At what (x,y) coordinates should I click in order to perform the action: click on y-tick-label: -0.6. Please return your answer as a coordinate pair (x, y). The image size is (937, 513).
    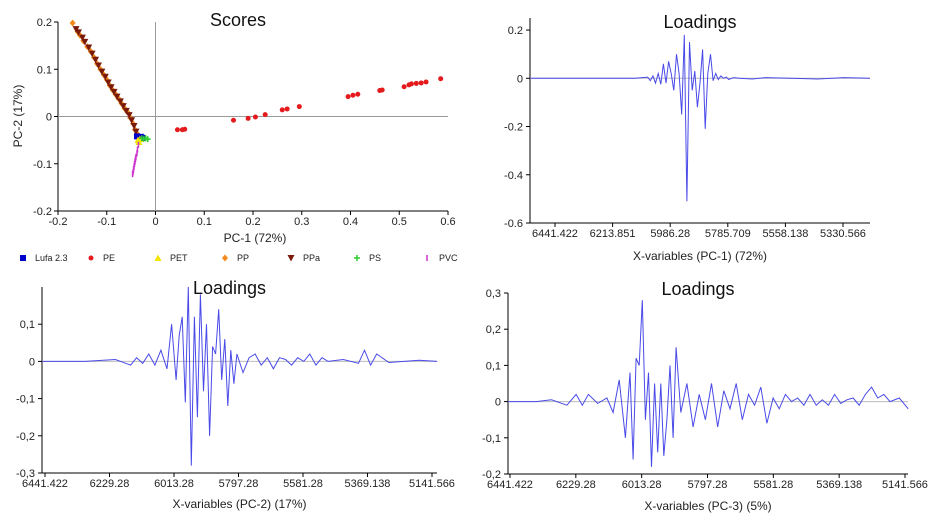
    Looking at the image, I should click on (513, 224).